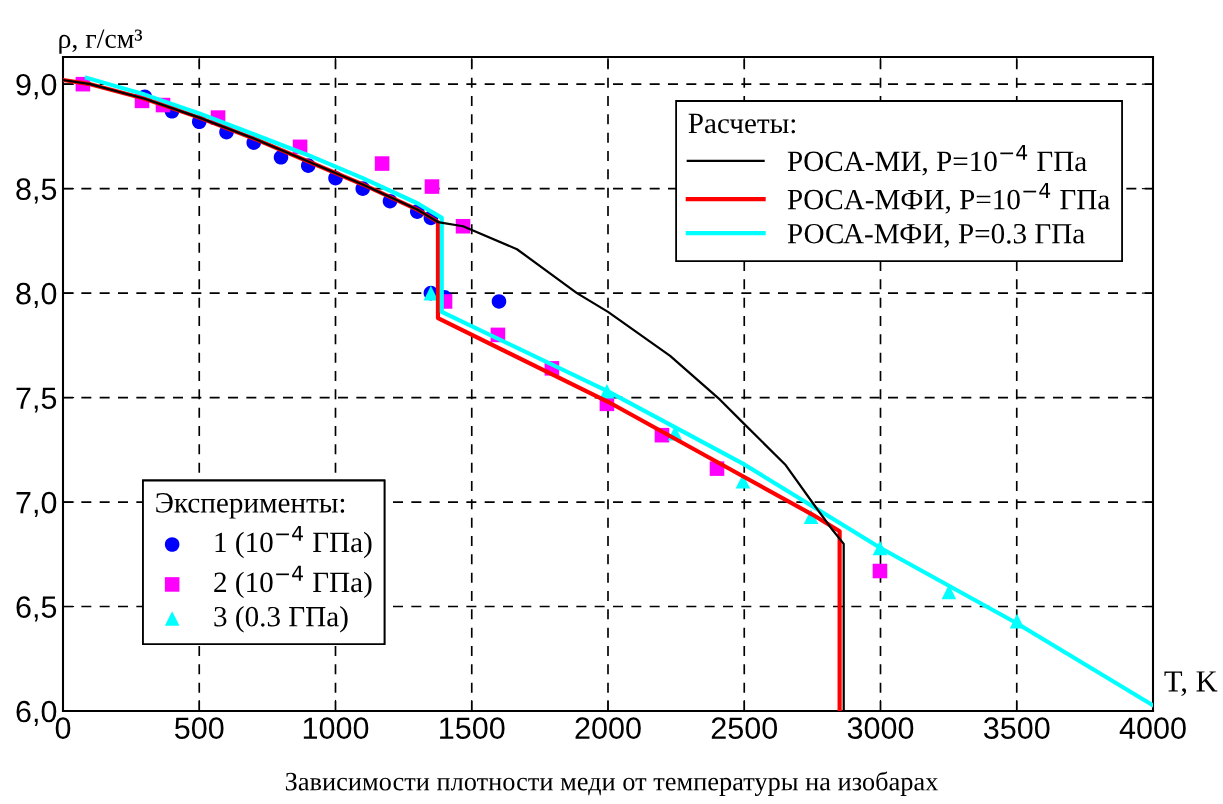  What do you see at coordinates (937, 160) in the screenshot?
I see `legend-label: РОСА-МИ, P=10$^{−4}$ ГПа` at bounding box center [937, 160].